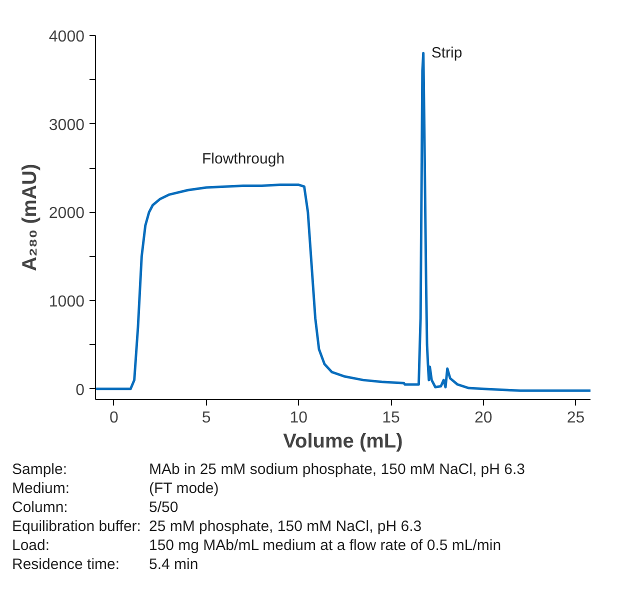 The width and height of the screenshot is (635, 616). I want to click on x-tick-label: 0, so click(114, 418).